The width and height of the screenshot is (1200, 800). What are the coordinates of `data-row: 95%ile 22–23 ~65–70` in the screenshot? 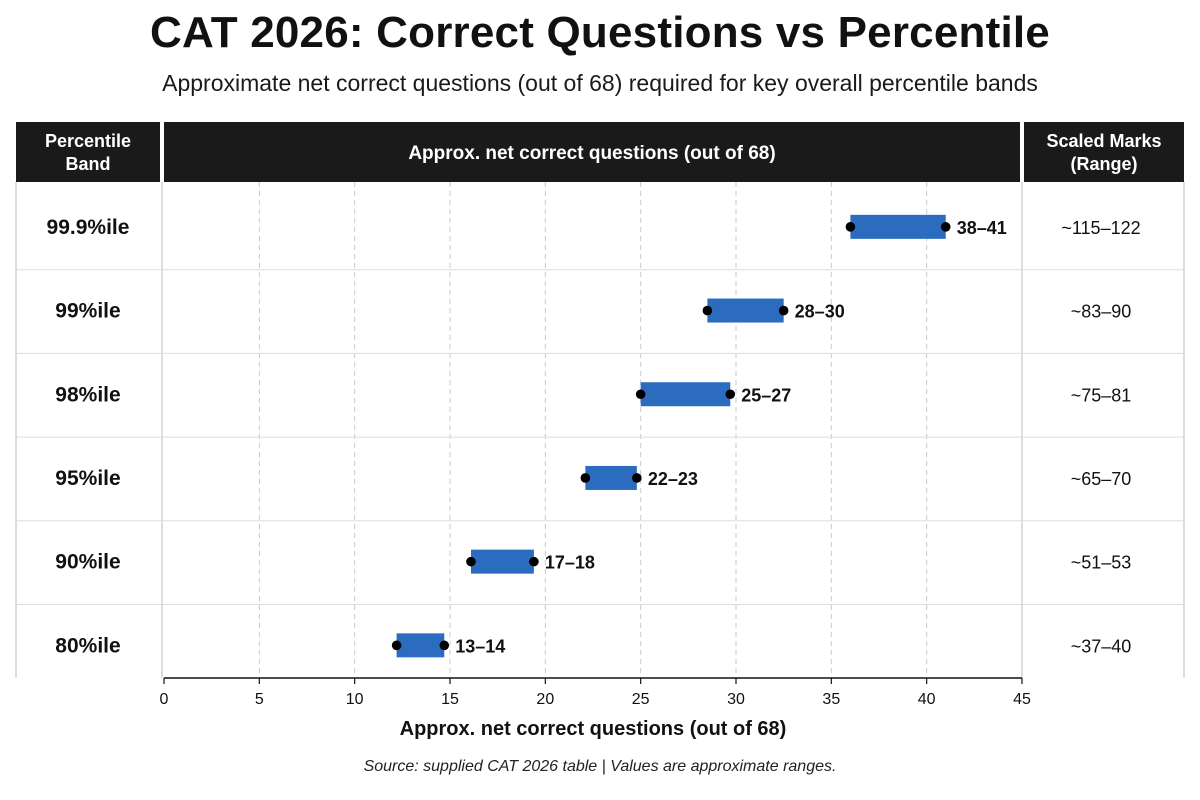 It's located at (600, 493).